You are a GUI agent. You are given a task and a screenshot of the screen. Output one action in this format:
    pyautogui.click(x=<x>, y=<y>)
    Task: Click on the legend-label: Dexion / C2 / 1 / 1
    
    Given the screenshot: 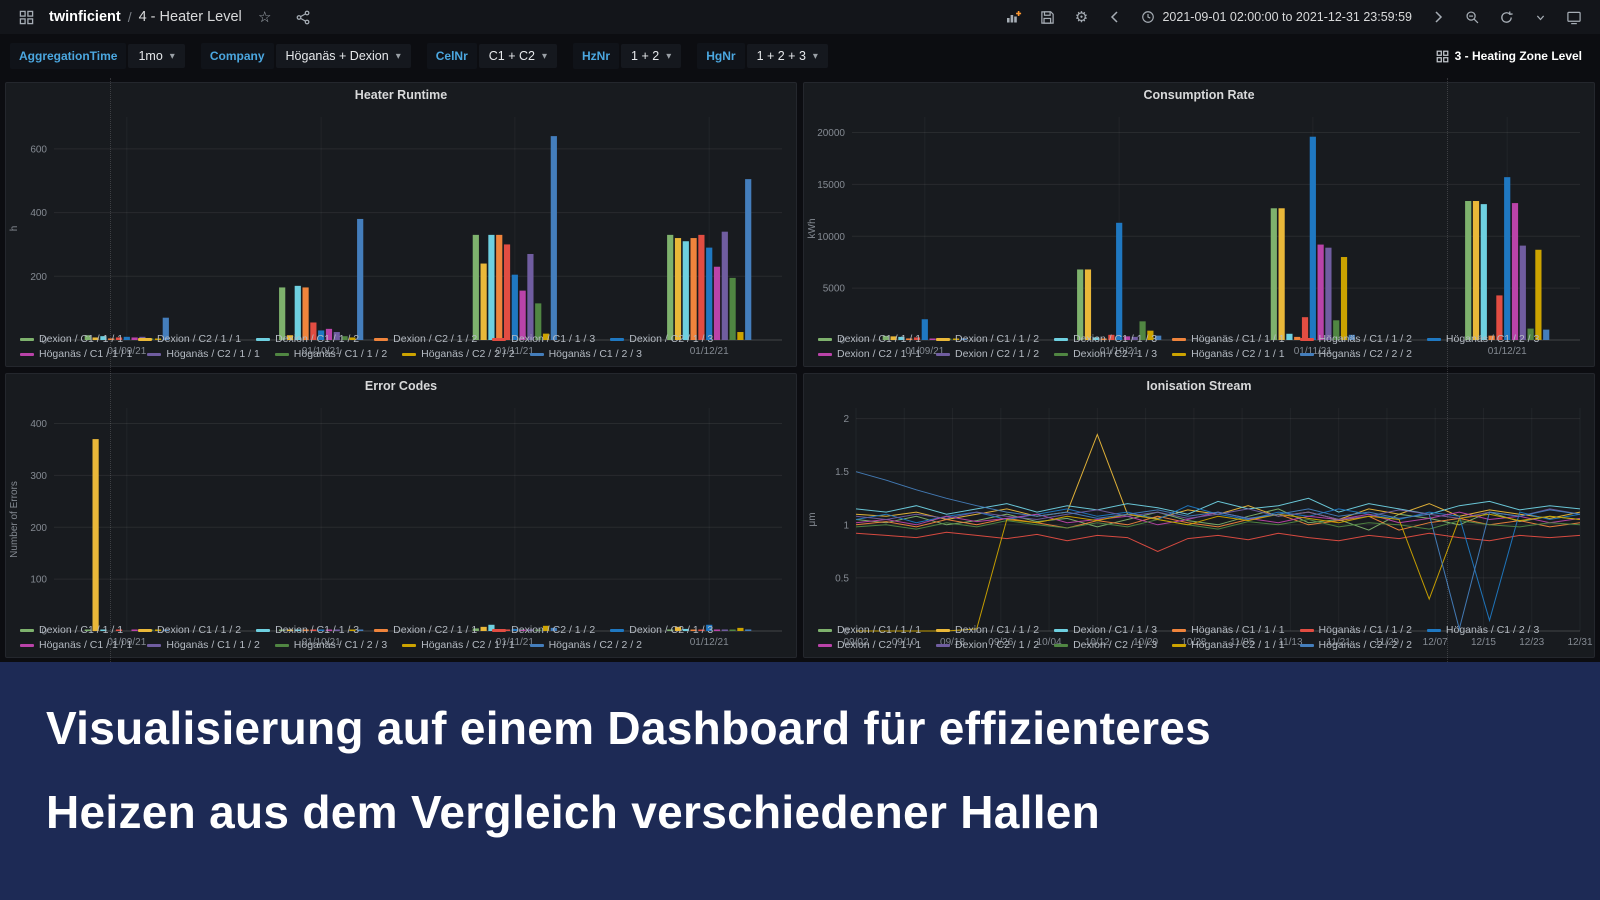 What is the action you would take?
    pyautogui.click(x=879, y=354)
    